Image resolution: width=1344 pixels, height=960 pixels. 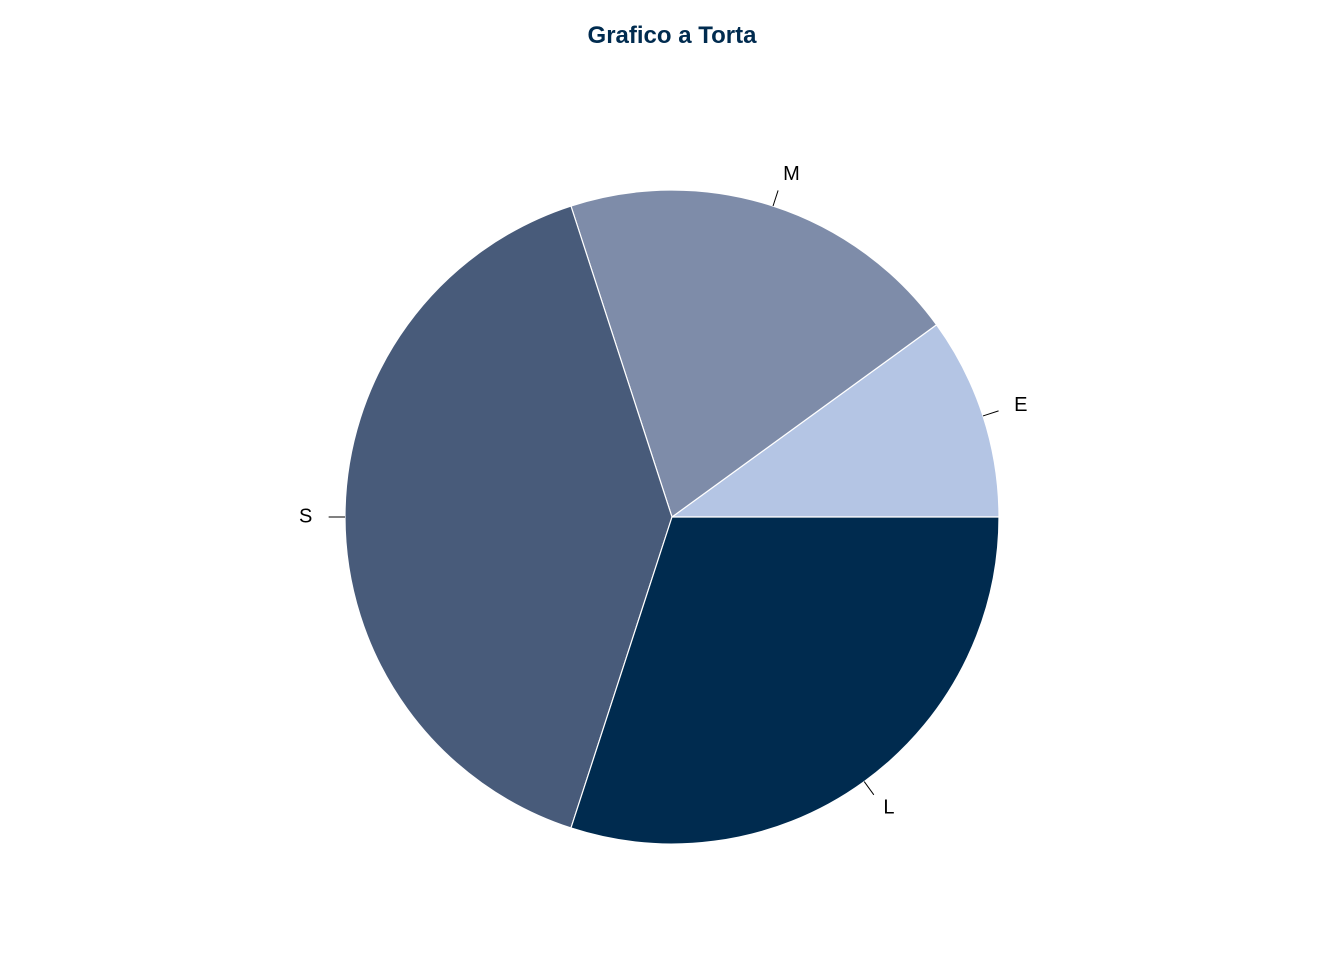 I want to click on slice-label-s: S, so click(x=305, y=516).